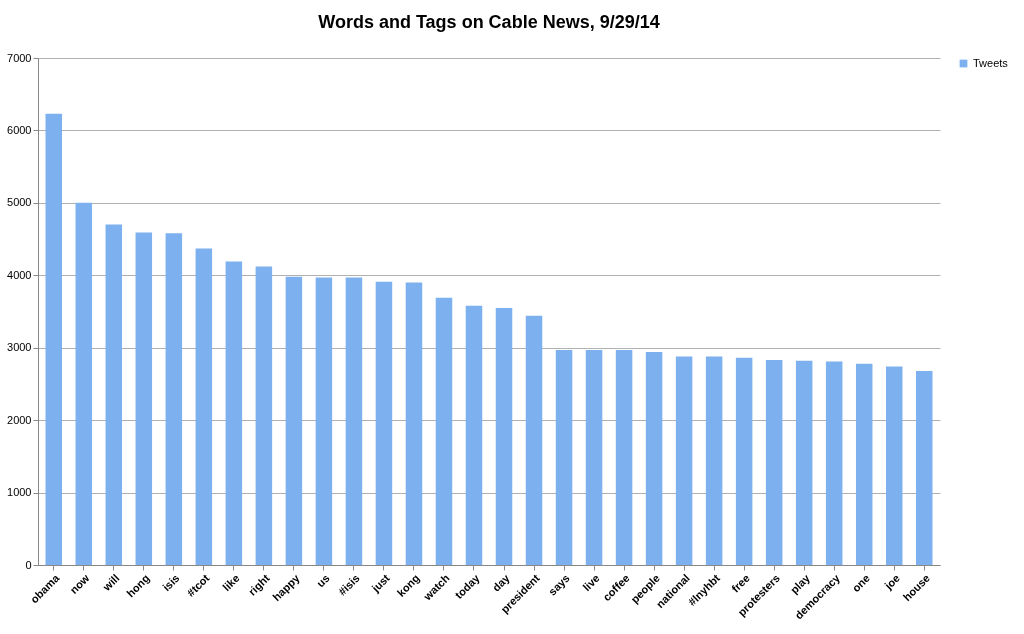 This screenshot has width=1024, height=634. I want to click on x-tick-label: live, so click(591, 582).